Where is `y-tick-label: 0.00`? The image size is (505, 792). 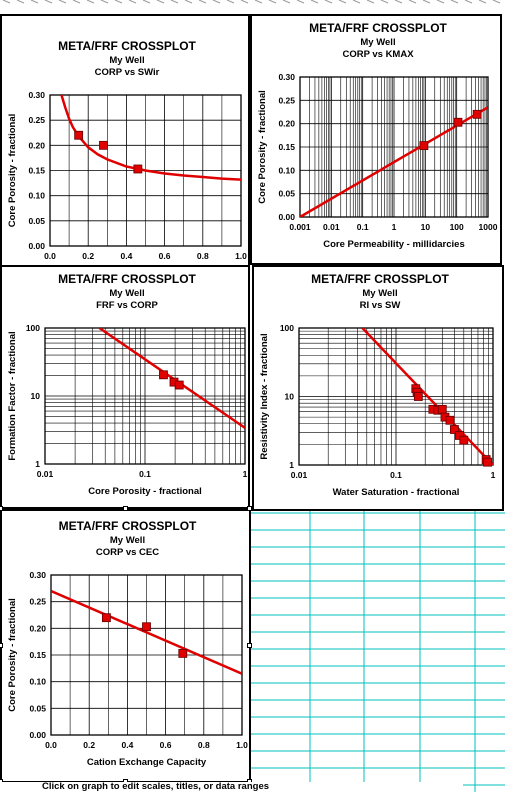 y-tick-label: 0.00 is located at coordinates (37, 735).